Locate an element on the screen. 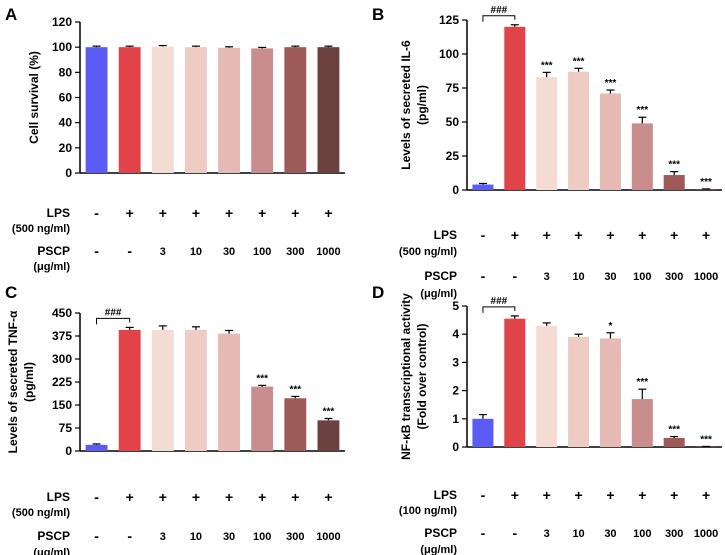  significance-label: * is located at coordinates (610, 326).